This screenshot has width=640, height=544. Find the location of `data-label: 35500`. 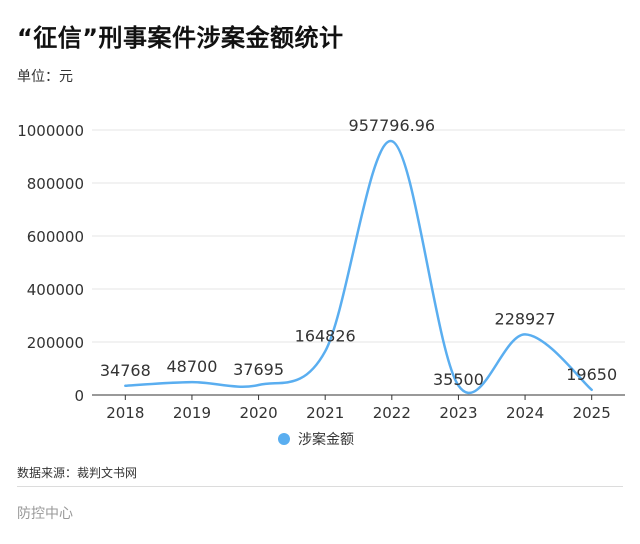

data-label: 35500 is located at coordinates (458, 379).